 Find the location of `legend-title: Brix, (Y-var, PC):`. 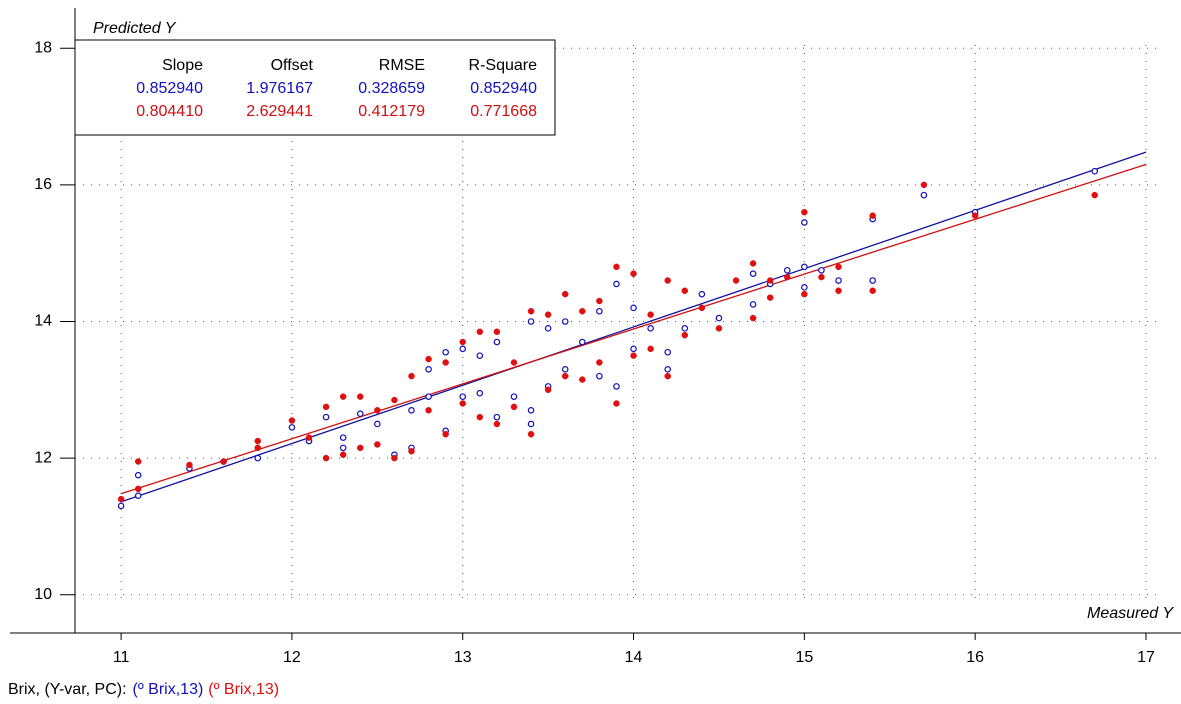

legend-title: Brix, (Y-var, PC): is located at coordinates (67, 689).